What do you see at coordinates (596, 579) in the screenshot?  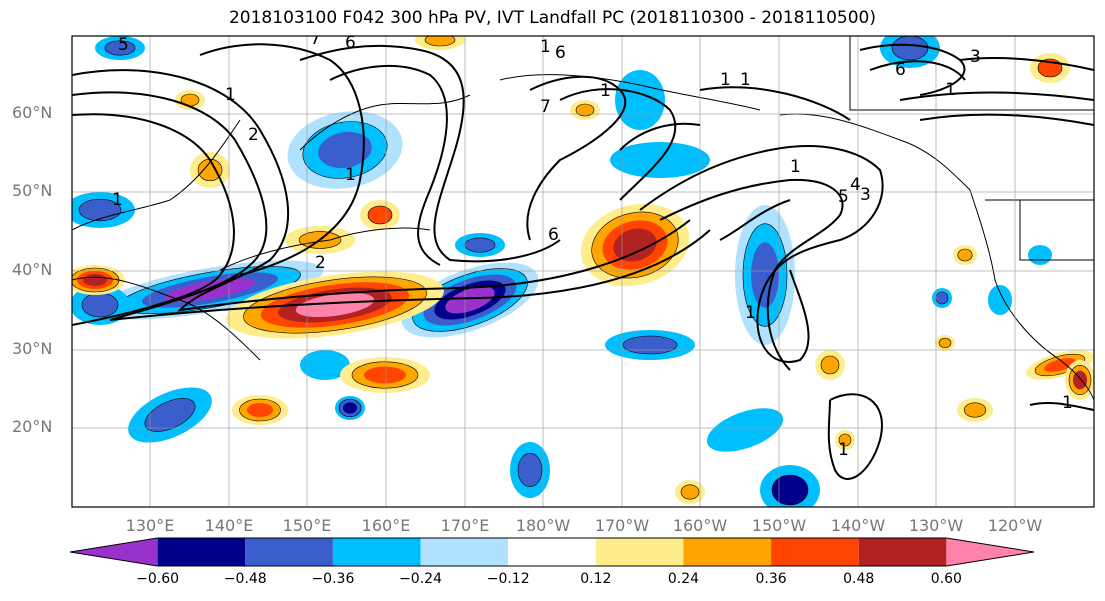 I see `colorbar-tick-label: 0.12` at bounding box center [596, 579].